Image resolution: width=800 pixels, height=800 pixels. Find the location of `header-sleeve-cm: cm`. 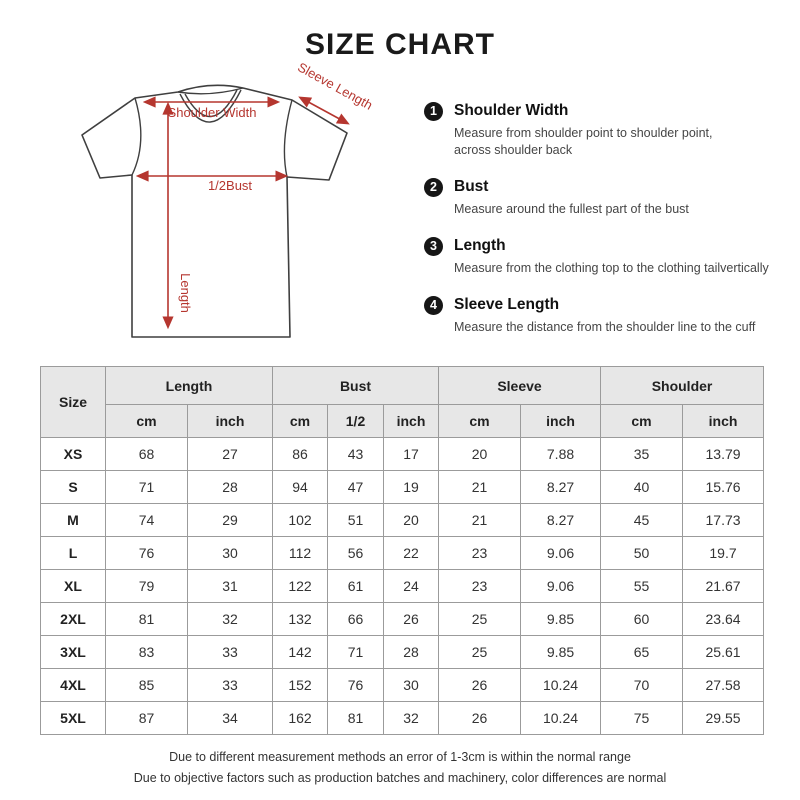

header-sleeve-cm: cm is located at coordinates (480, 421).